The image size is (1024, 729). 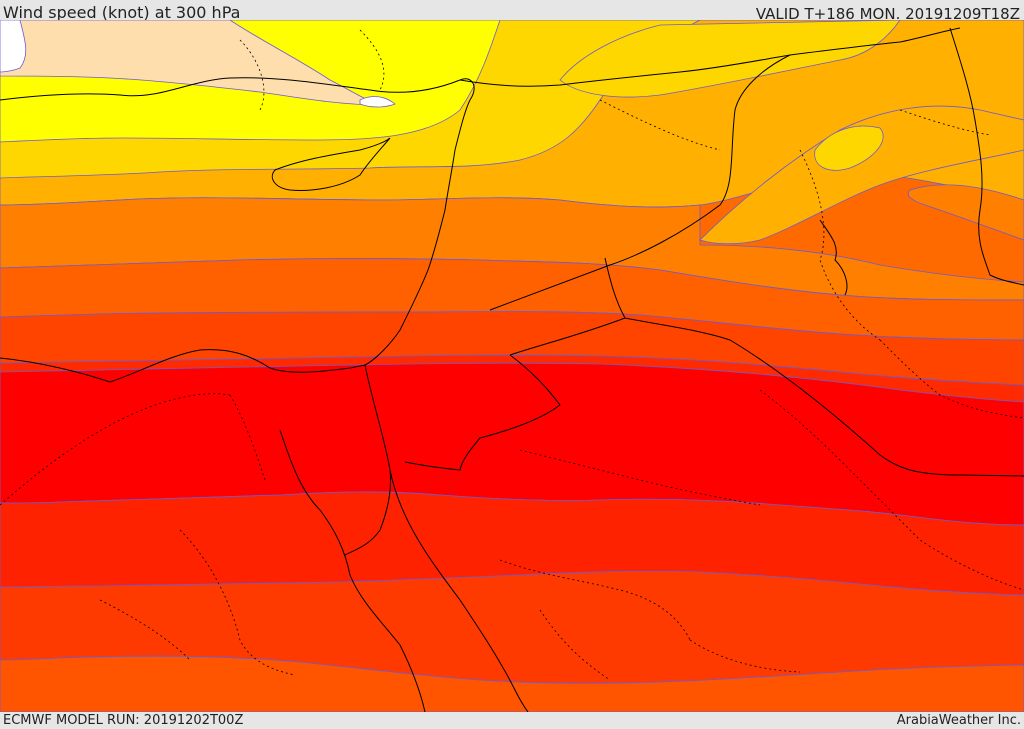 What do you see at coordinates (377, 102) in the screenshot?
I see `wind-band-white` at bounding box center [377, 102].